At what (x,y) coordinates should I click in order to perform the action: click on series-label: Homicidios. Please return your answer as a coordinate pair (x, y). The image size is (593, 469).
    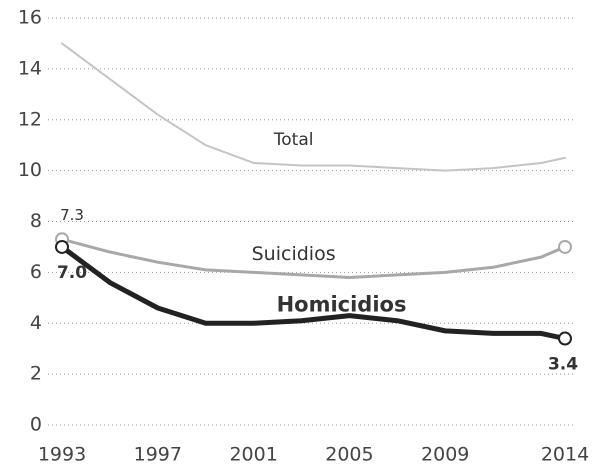
    Looking at the image, I should click on (342, 304).